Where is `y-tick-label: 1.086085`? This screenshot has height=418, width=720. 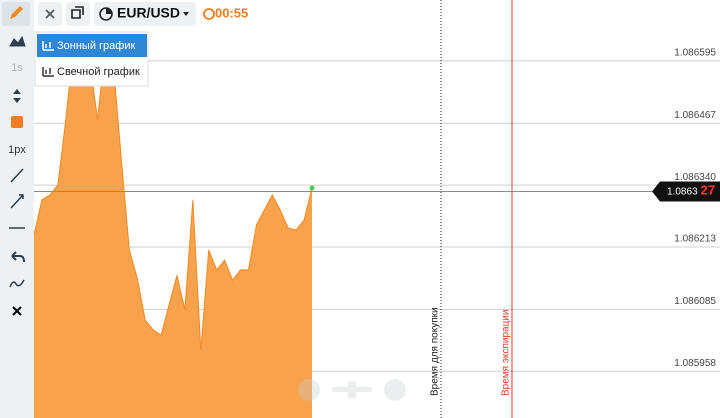
y-tick-label: 1.086085 is located at coordinates (695, 301).